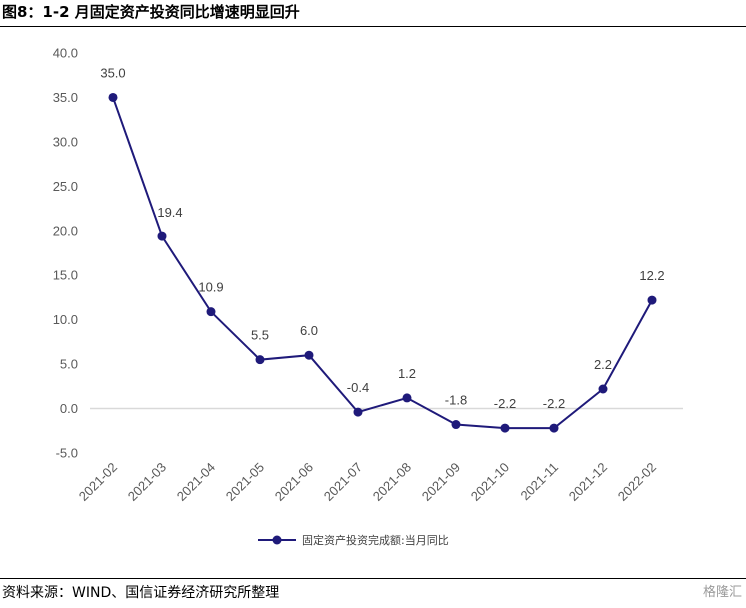  Describe the element at coordinates (69, 364) in the screenshot. I see `y-tick-label: 5.0` at that location.